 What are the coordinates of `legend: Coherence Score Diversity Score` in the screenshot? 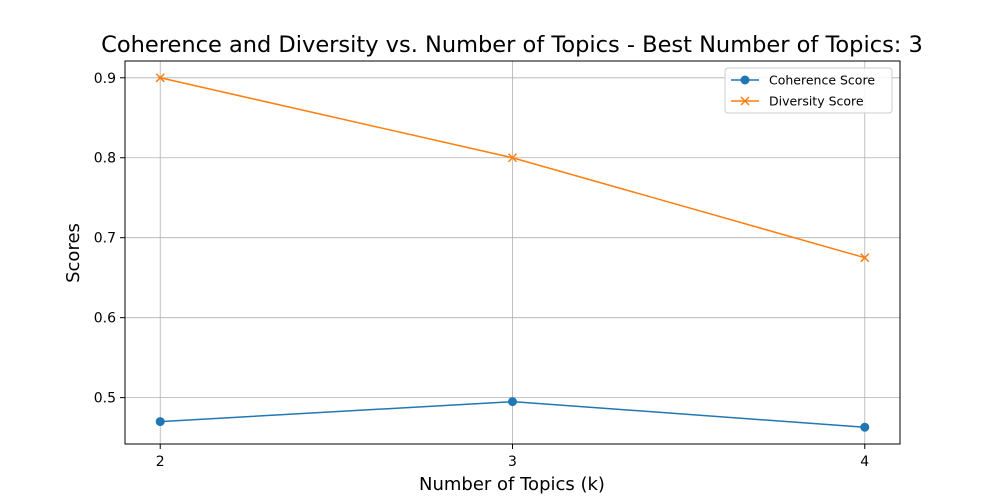 It's located at (808, 90).